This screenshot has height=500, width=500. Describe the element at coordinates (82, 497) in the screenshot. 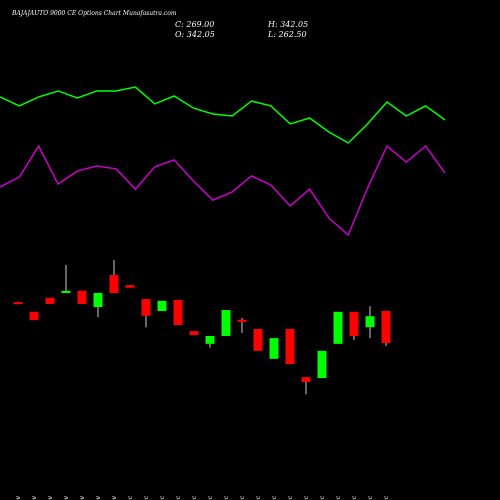

I see `x-tick-label: 27 Nov` at that location.